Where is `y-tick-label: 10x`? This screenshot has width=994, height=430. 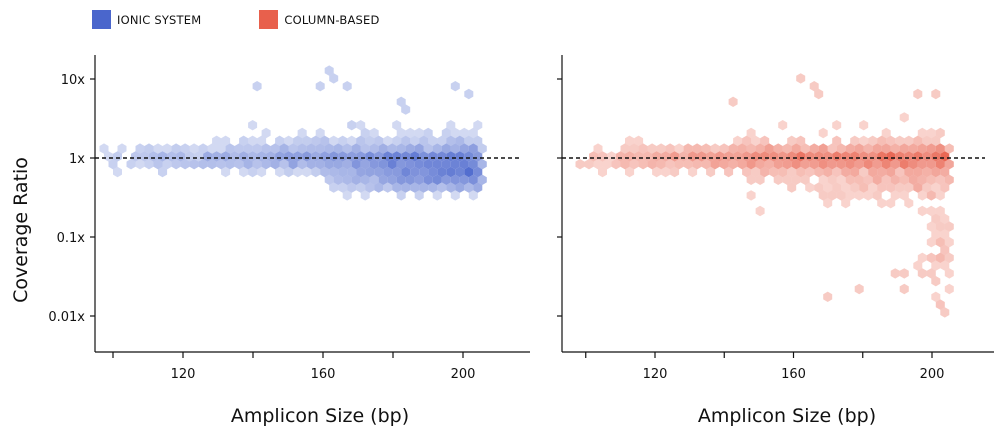
y-tick-label: 10x is located at coordinates (73, 80).